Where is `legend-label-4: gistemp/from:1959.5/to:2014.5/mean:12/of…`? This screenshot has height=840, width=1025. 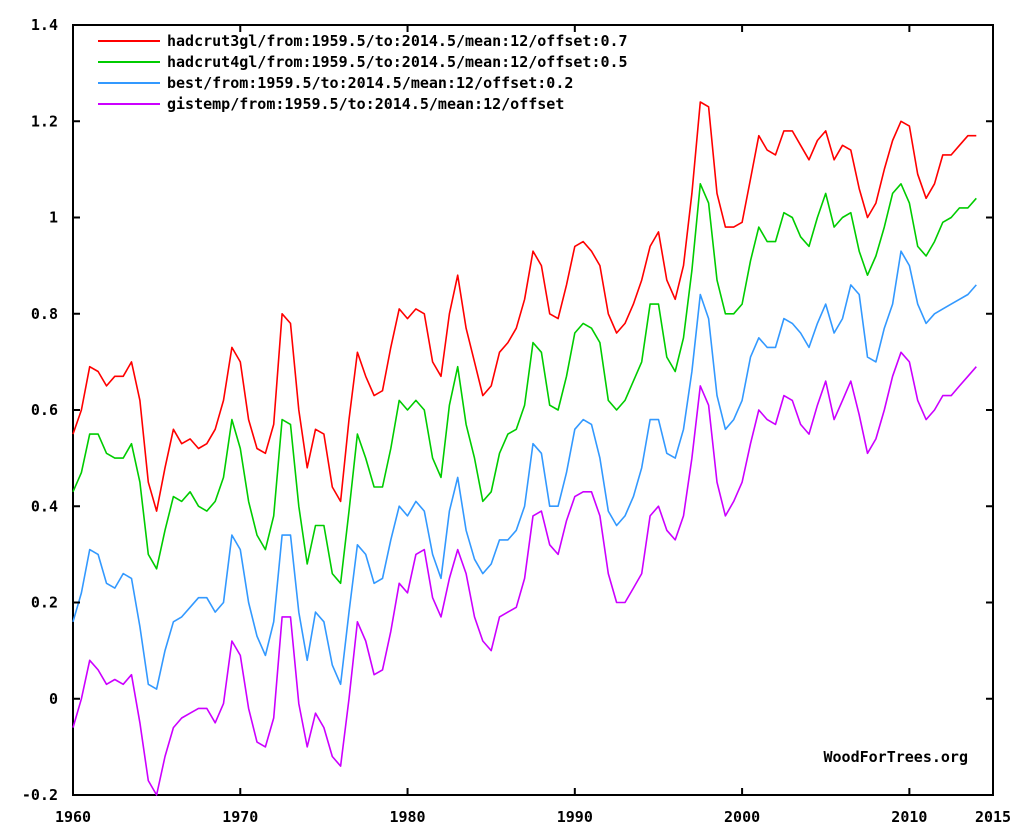 legend-label-4: gistemp/from:1959.5/to:2014.5/mean:12/of… is located at coordinates (365, 104).